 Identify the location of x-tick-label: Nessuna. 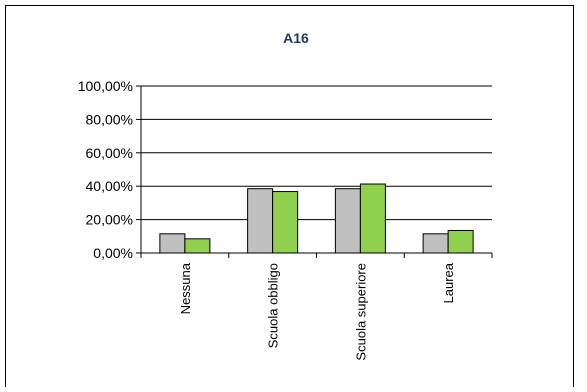
(185, 288).